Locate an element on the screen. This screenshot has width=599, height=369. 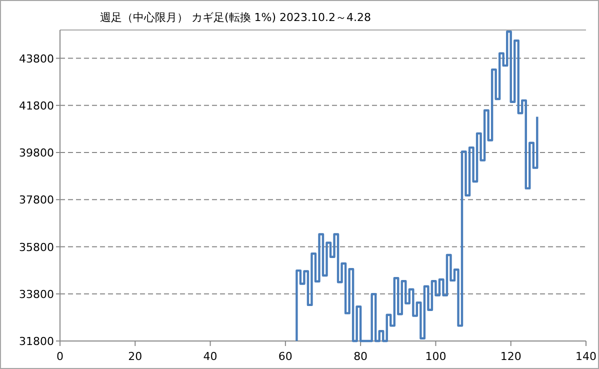
x-tick-label: 120 is located at coordinates (511, 356).